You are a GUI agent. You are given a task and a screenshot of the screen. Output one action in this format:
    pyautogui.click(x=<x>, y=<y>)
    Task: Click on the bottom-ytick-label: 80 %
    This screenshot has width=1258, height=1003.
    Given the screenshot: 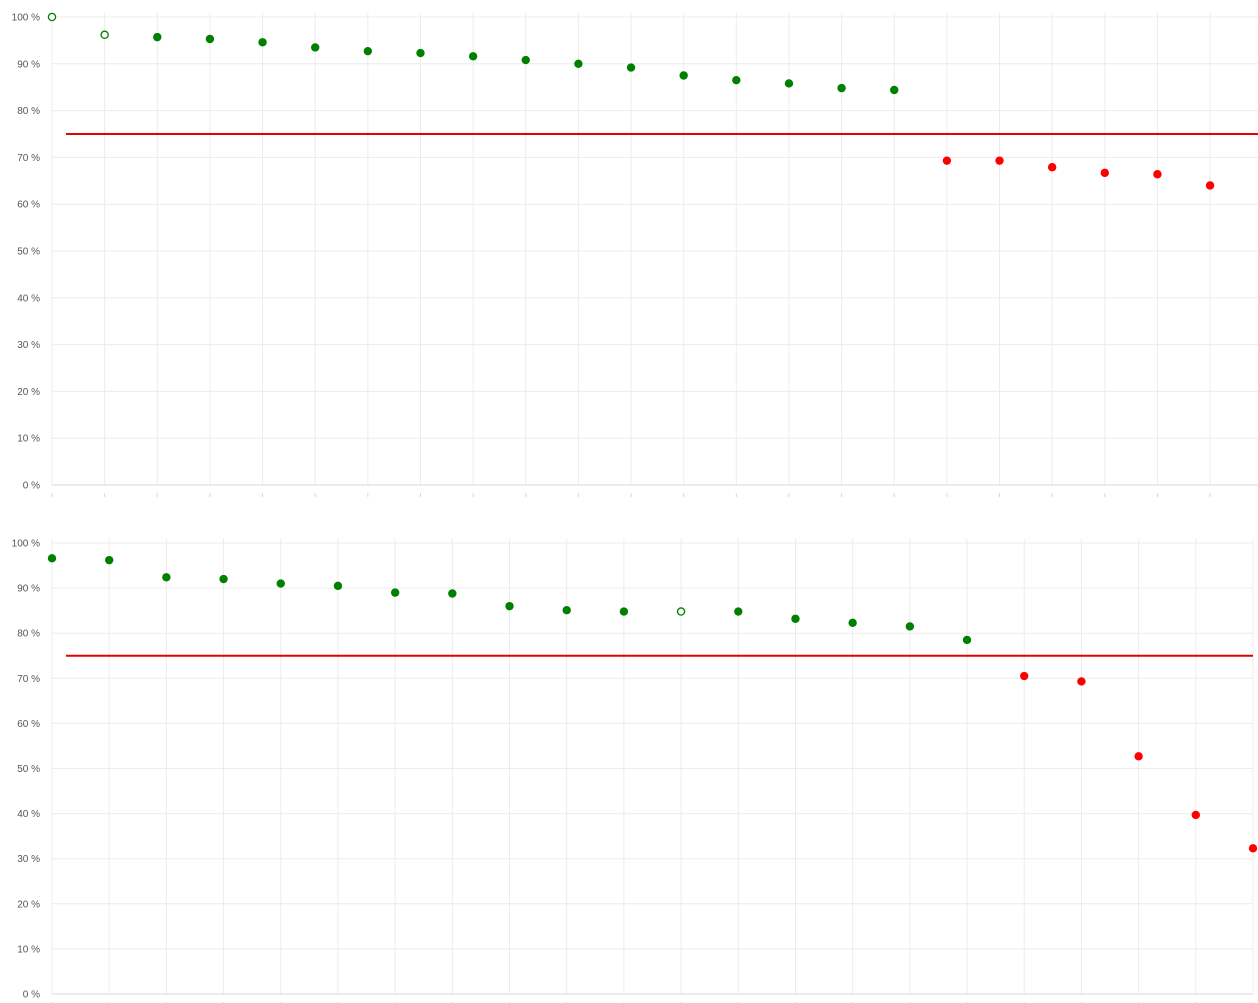 What is the action you would take?
    pyautogui.click(x=28, y=634)
    